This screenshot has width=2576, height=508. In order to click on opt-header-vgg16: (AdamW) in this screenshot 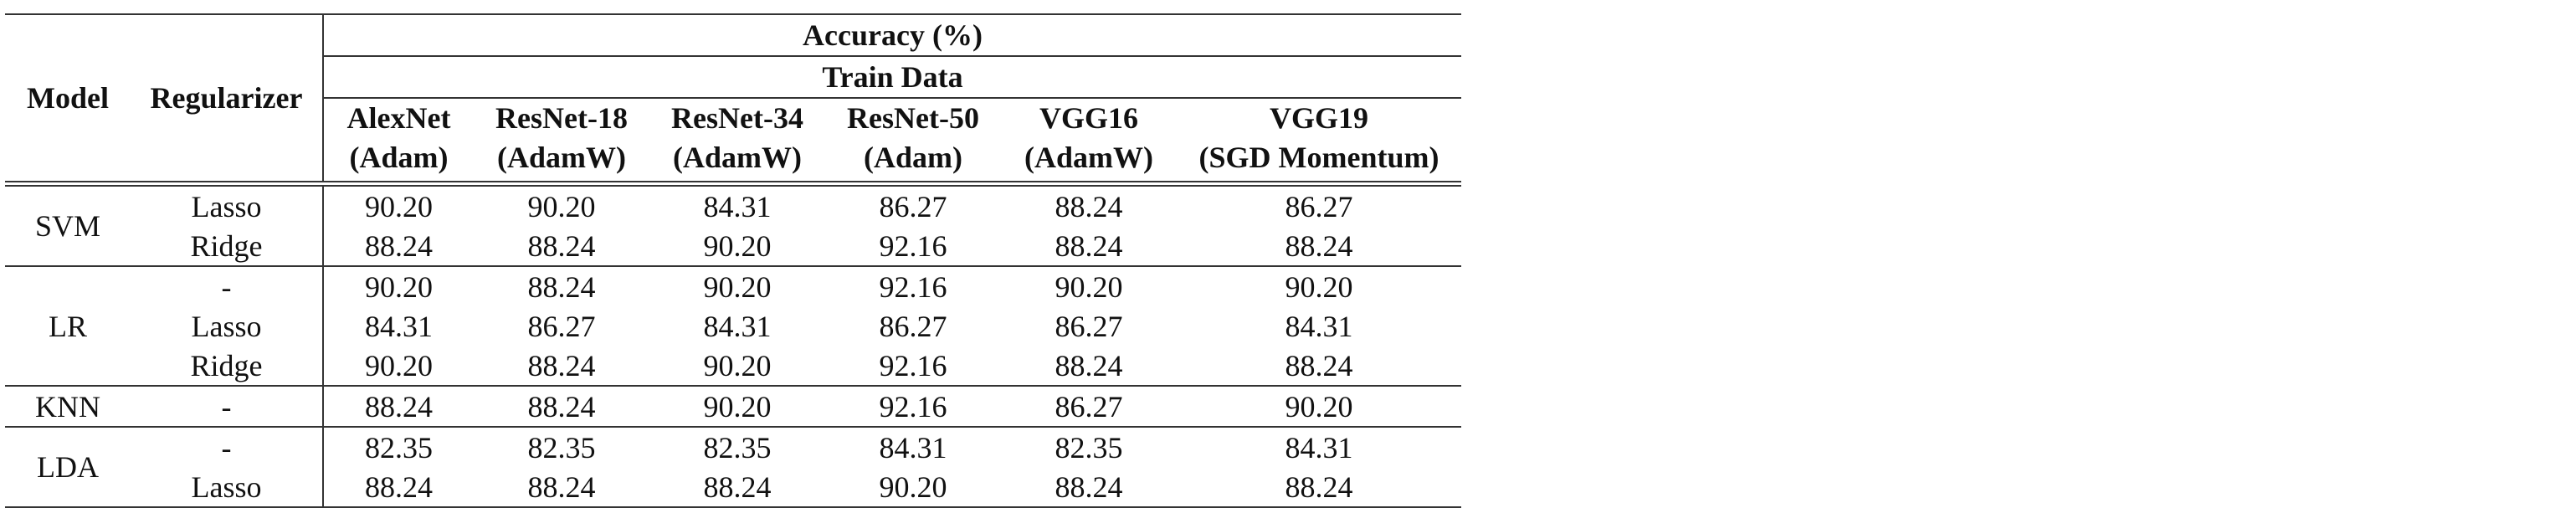, I will do `click(1089, 162)`.